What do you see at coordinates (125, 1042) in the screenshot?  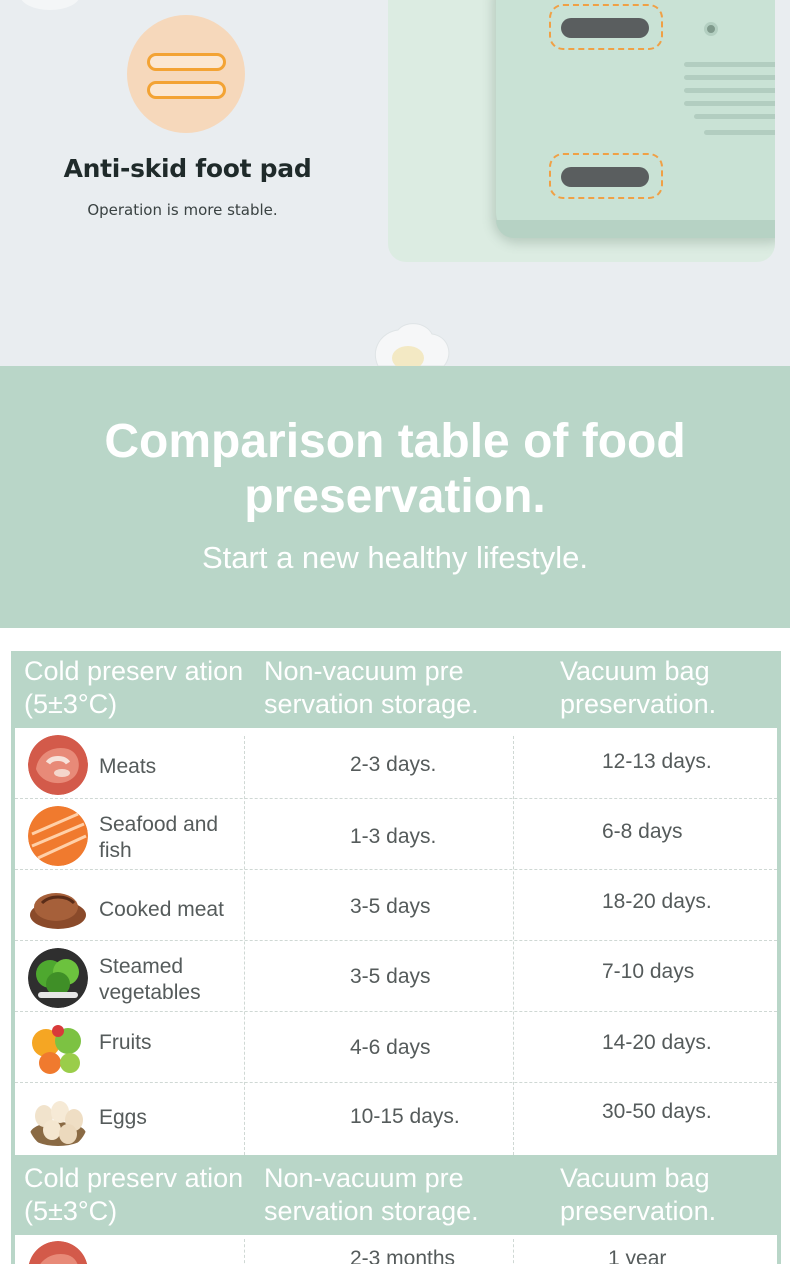 I see `food-name: Fruits` at bounding box center [125, 1042].